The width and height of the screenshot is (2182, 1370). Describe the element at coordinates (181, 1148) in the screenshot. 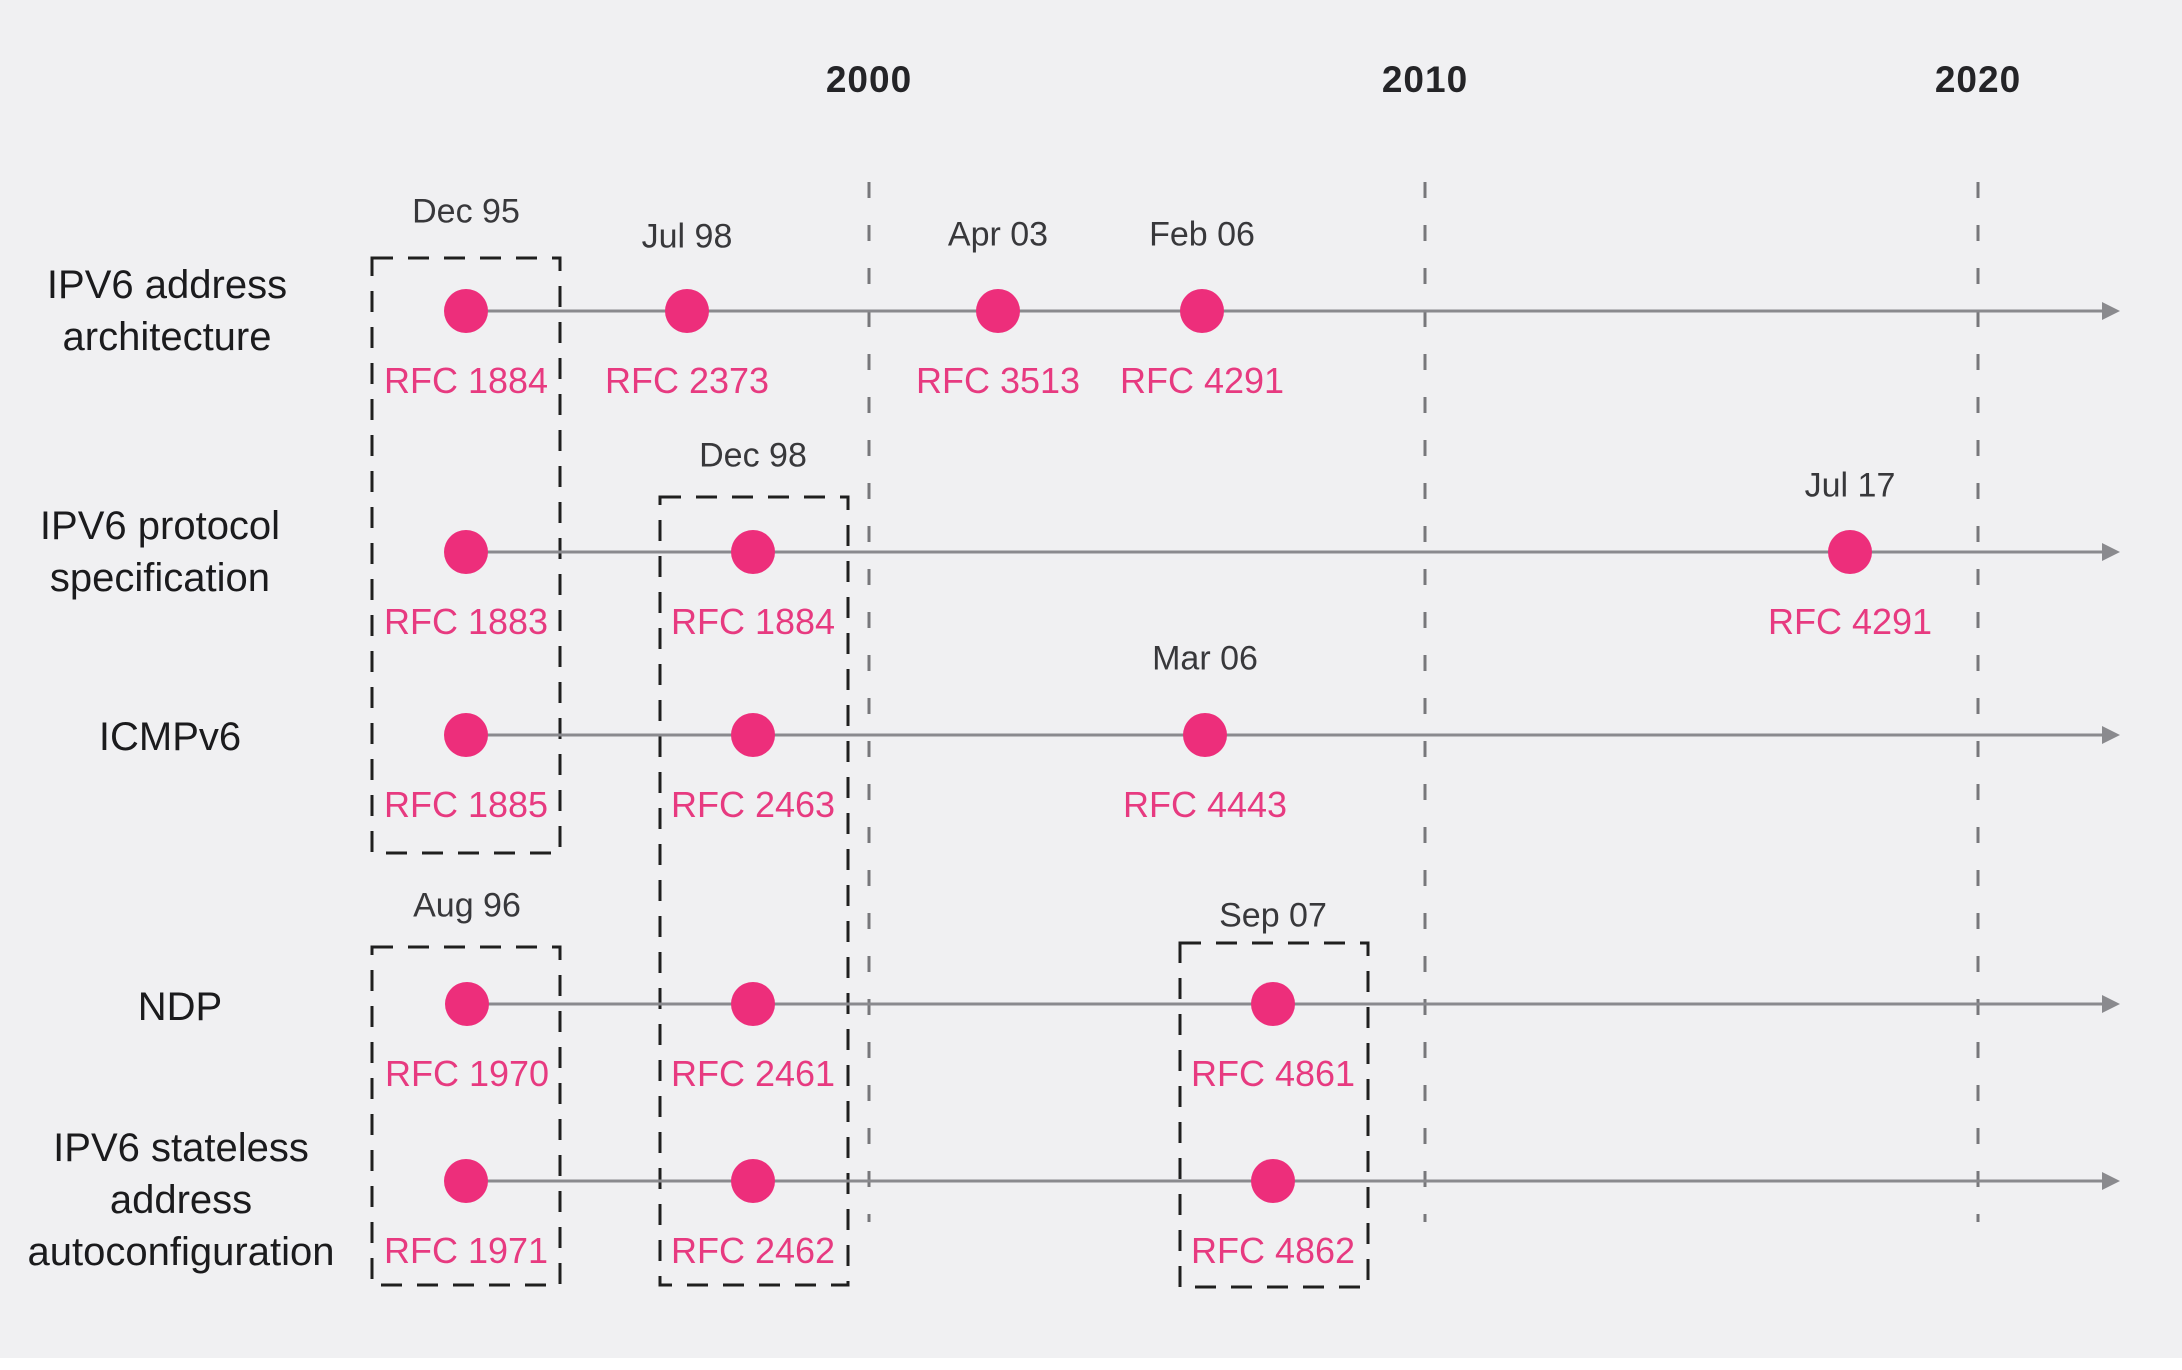

I see `row-label-line: IPV6 stateless` at that location.